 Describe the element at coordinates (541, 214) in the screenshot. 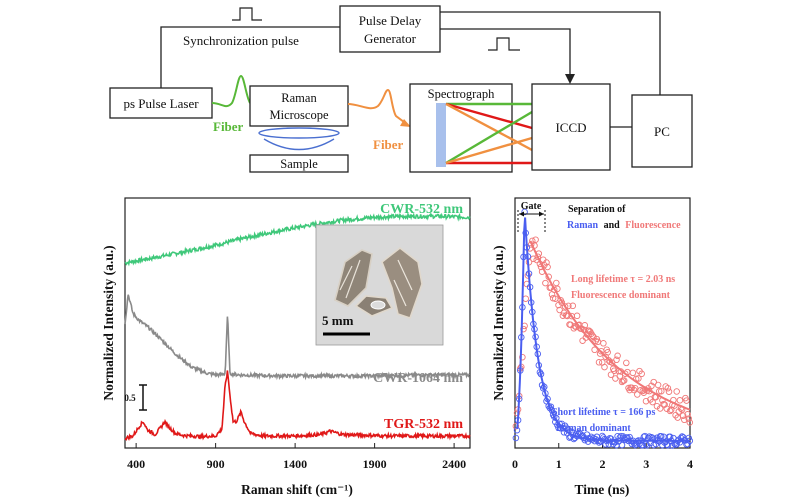

I see `gate-arrowhead-right` at that location.